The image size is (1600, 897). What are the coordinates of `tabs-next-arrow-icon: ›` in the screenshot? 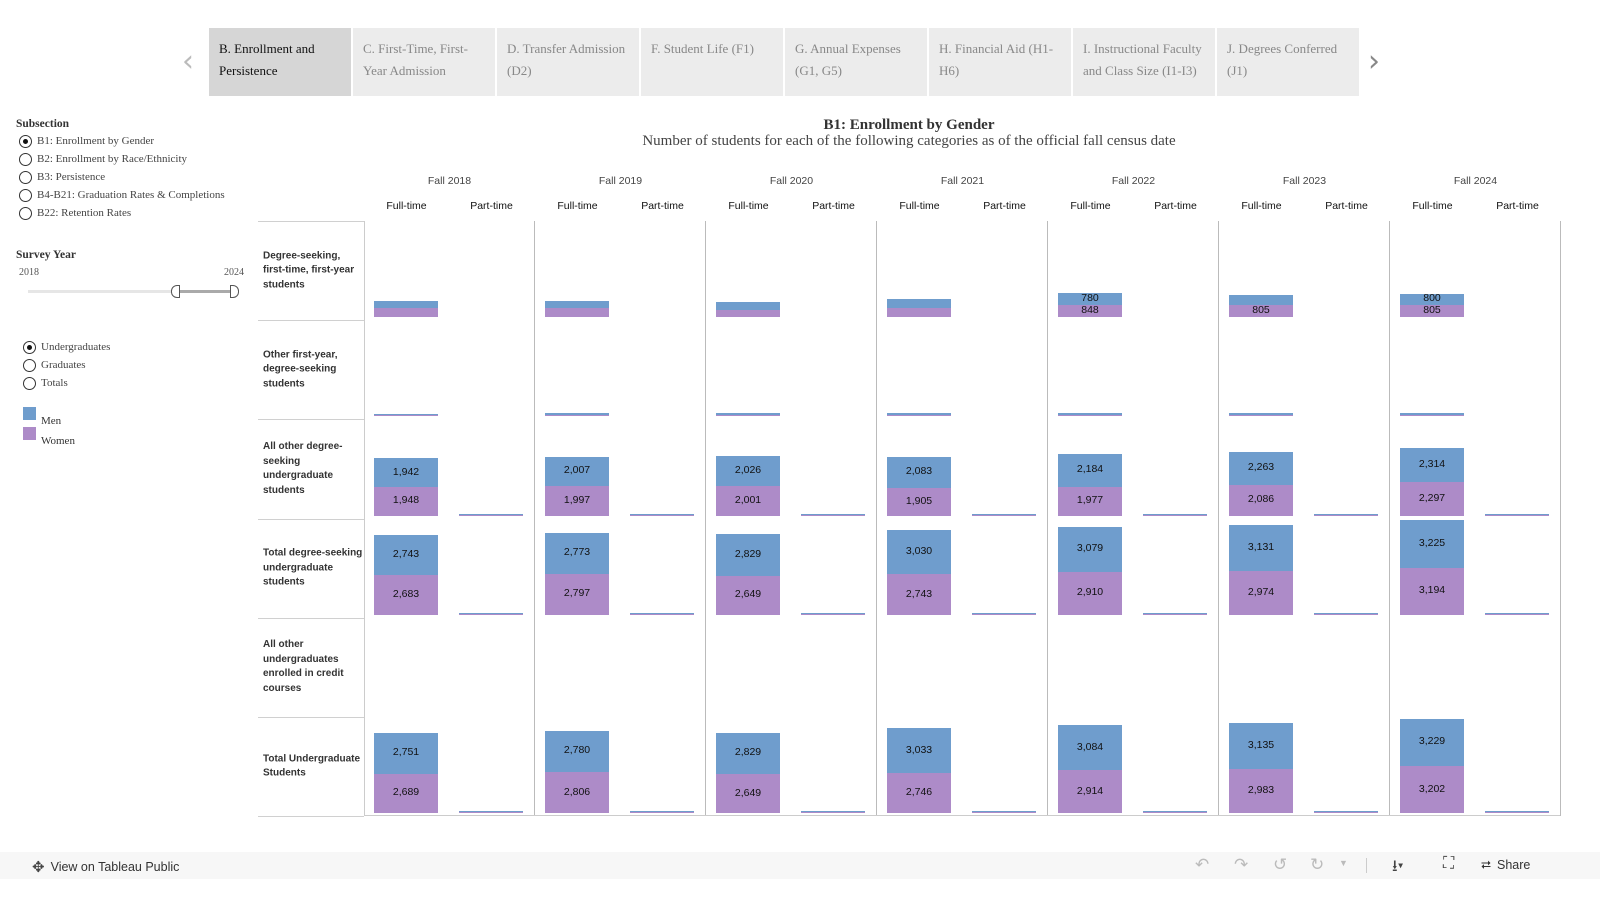 It's located at (1374, 61).